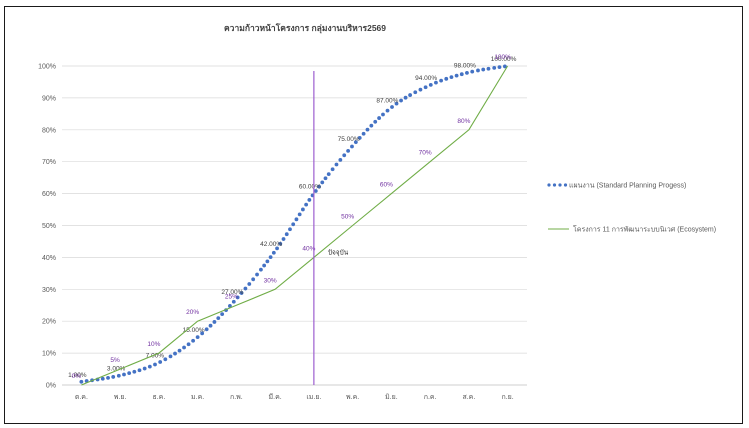 The width and height of the screenshot is (749, 428). Describe the element at coordinates (347, 217) in the screenshot. I see `project-data-label: 50%` at that location.